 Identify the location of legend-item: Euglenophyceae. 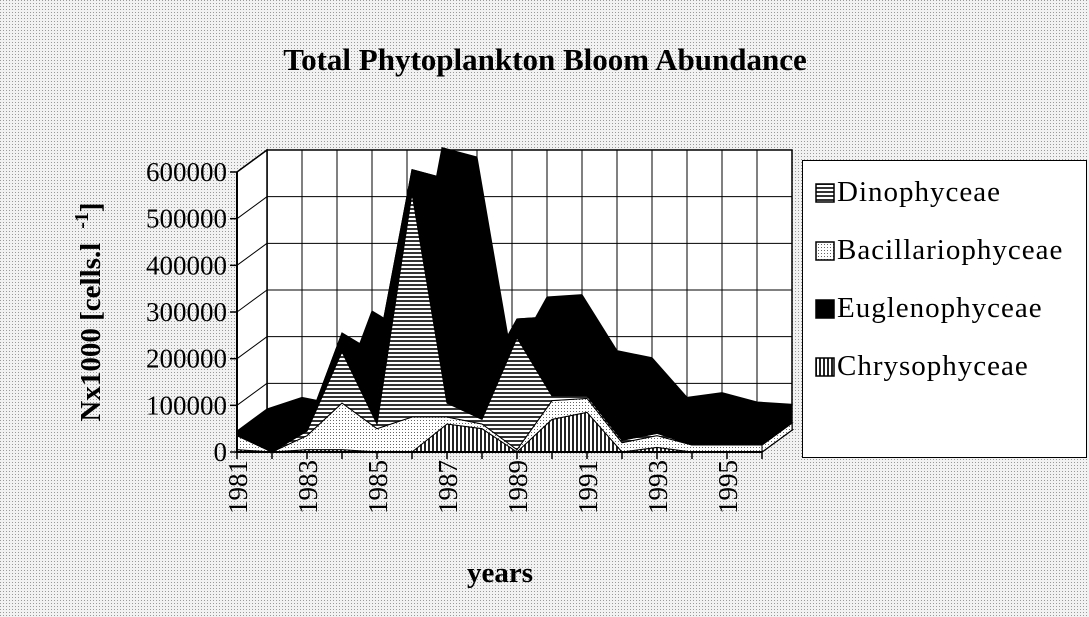
(948, 308).